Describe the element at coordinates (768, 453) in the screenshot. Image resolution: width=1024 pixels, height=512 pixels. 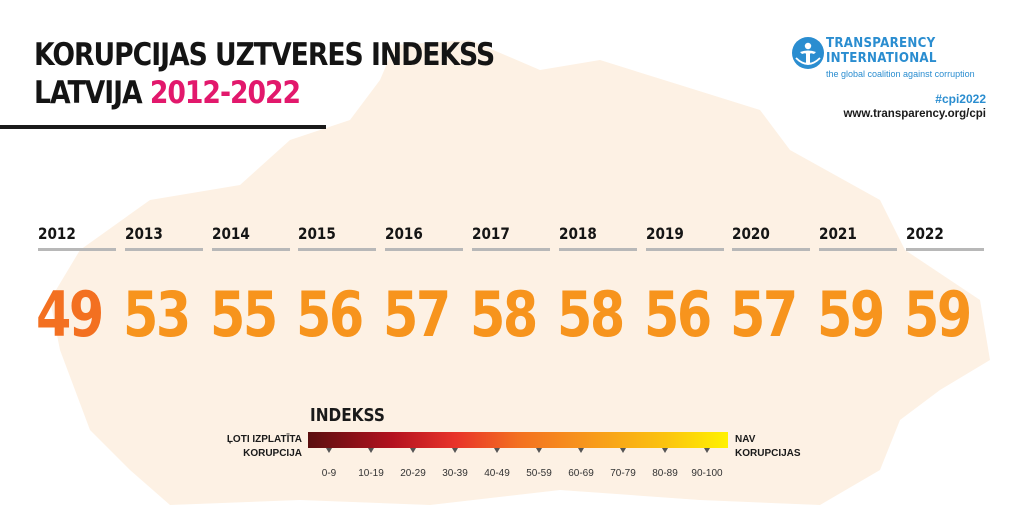
I see `legend-right-label-line2: KORUPCIJAS` at that location.